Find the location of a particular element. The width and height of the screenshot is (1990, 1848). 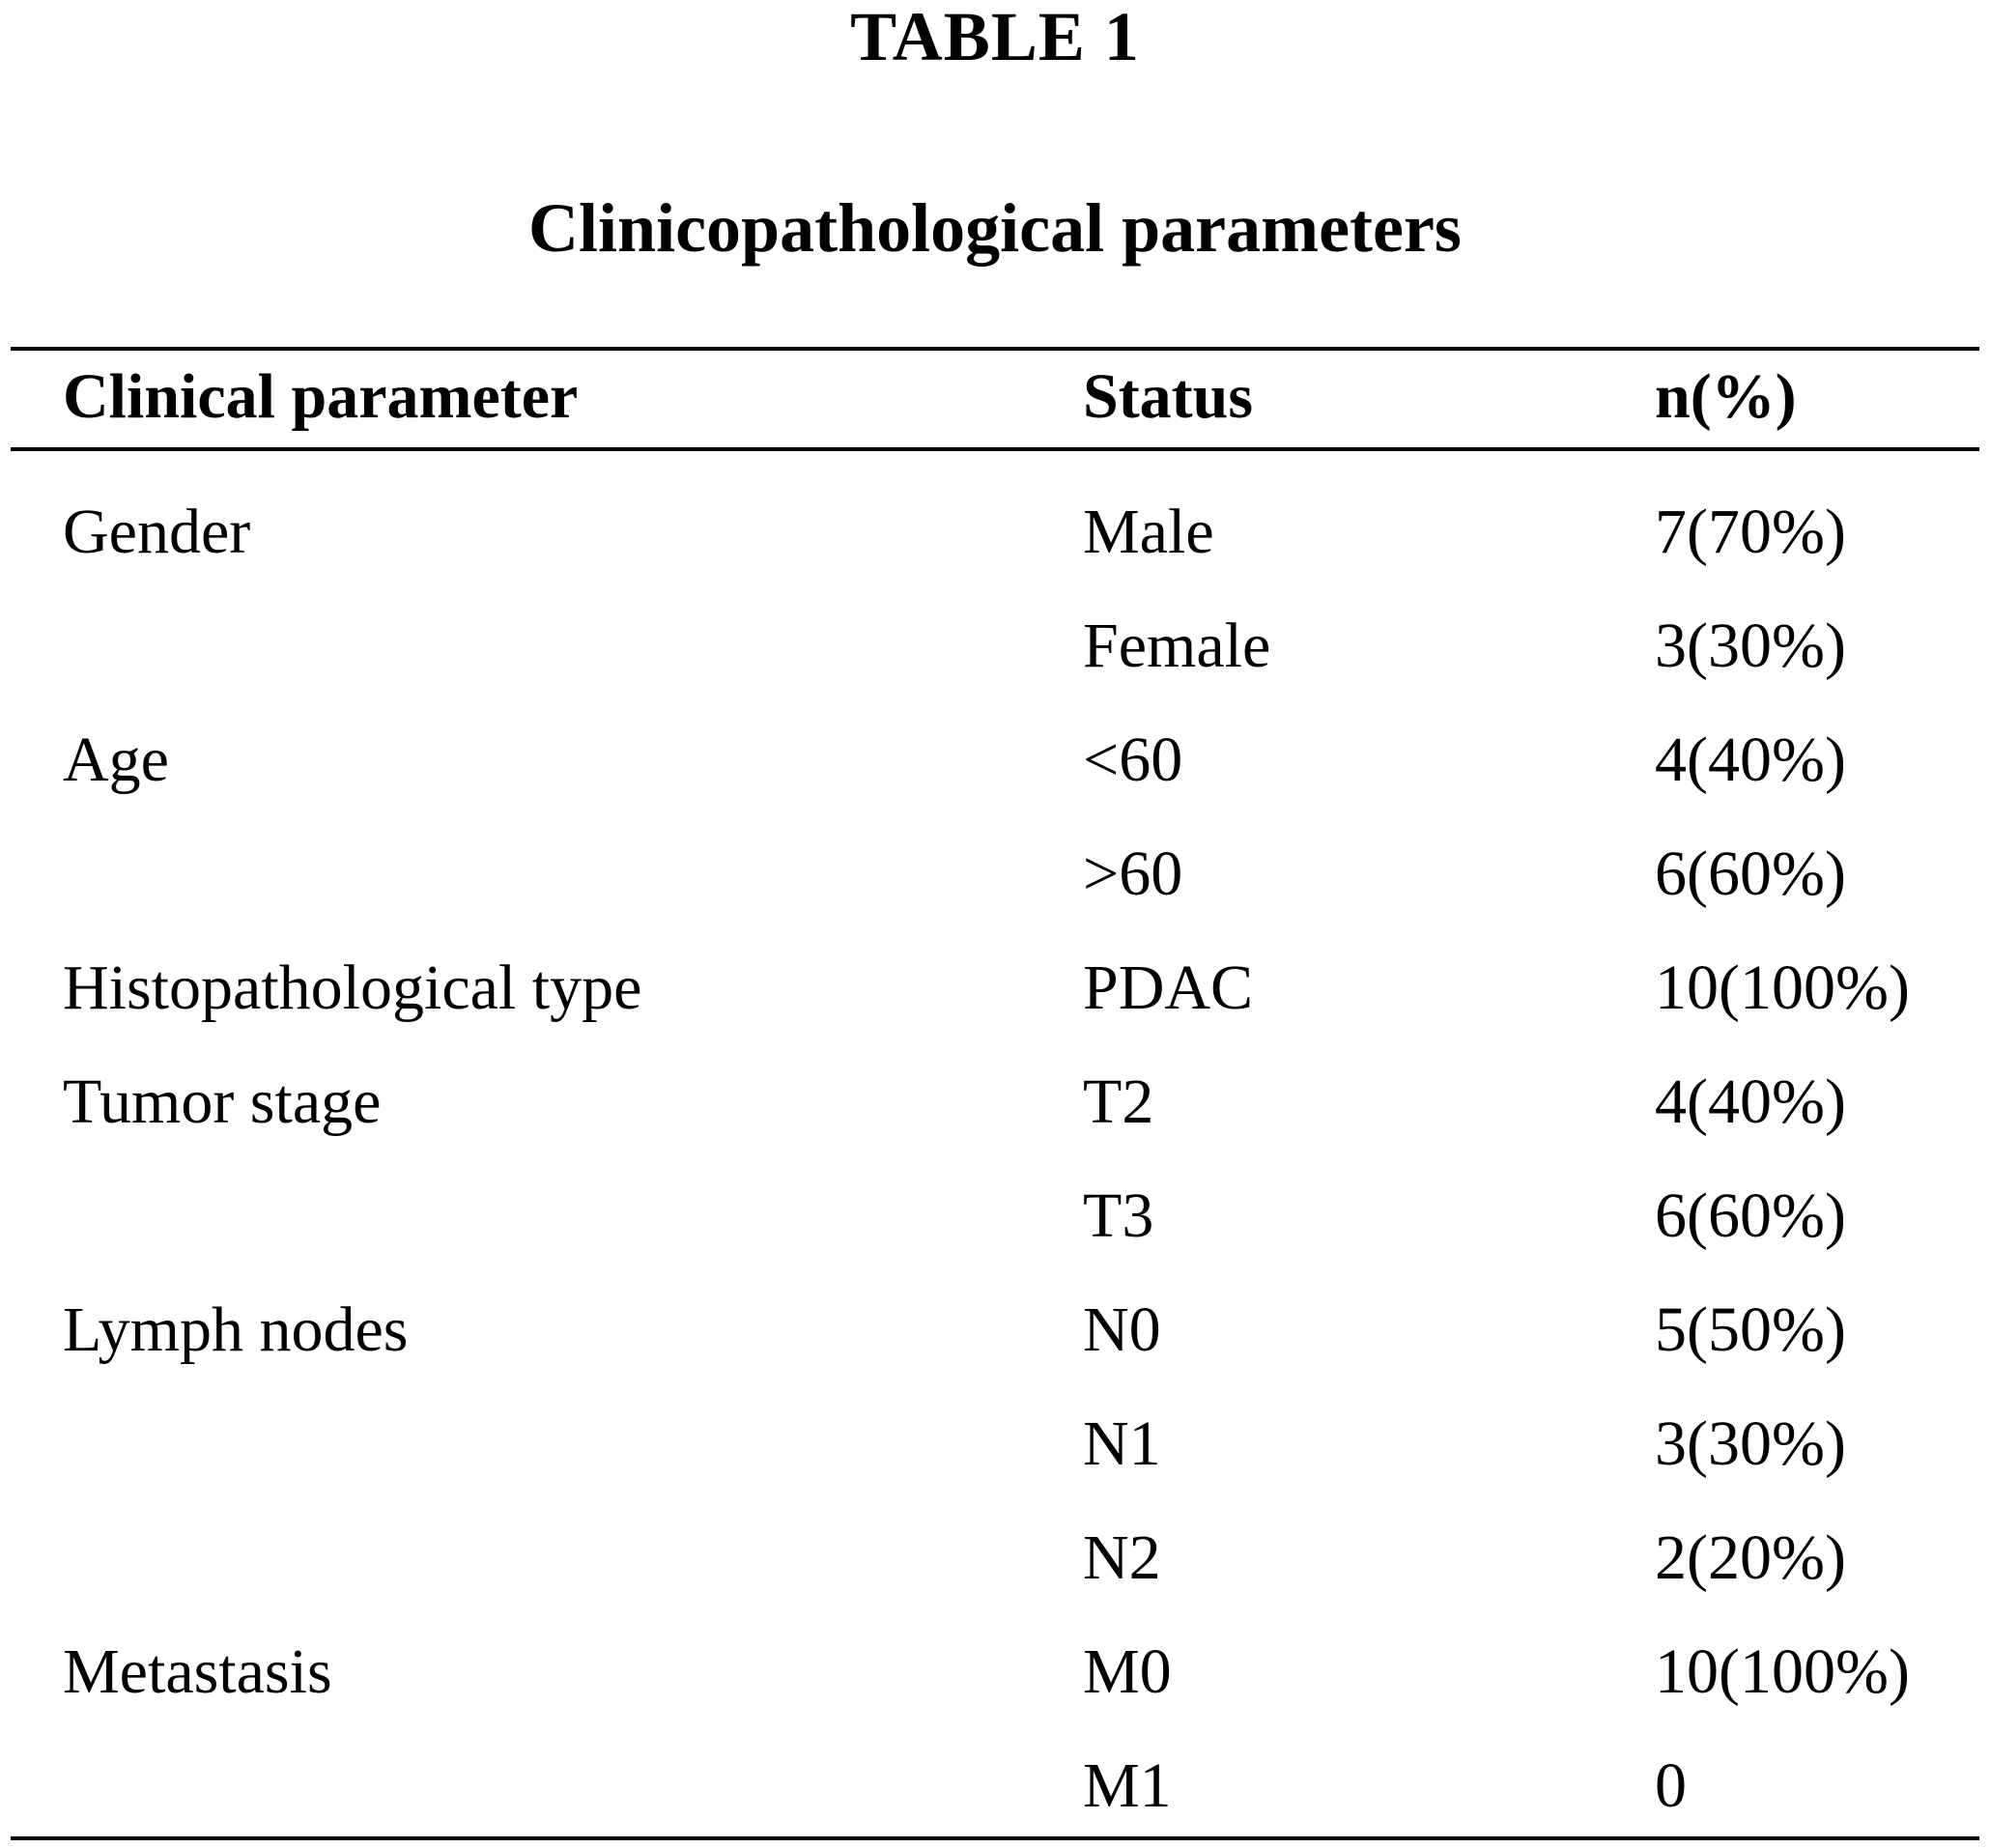

table-row: Age <60 4(40%) is located at coordinates (995, 785).